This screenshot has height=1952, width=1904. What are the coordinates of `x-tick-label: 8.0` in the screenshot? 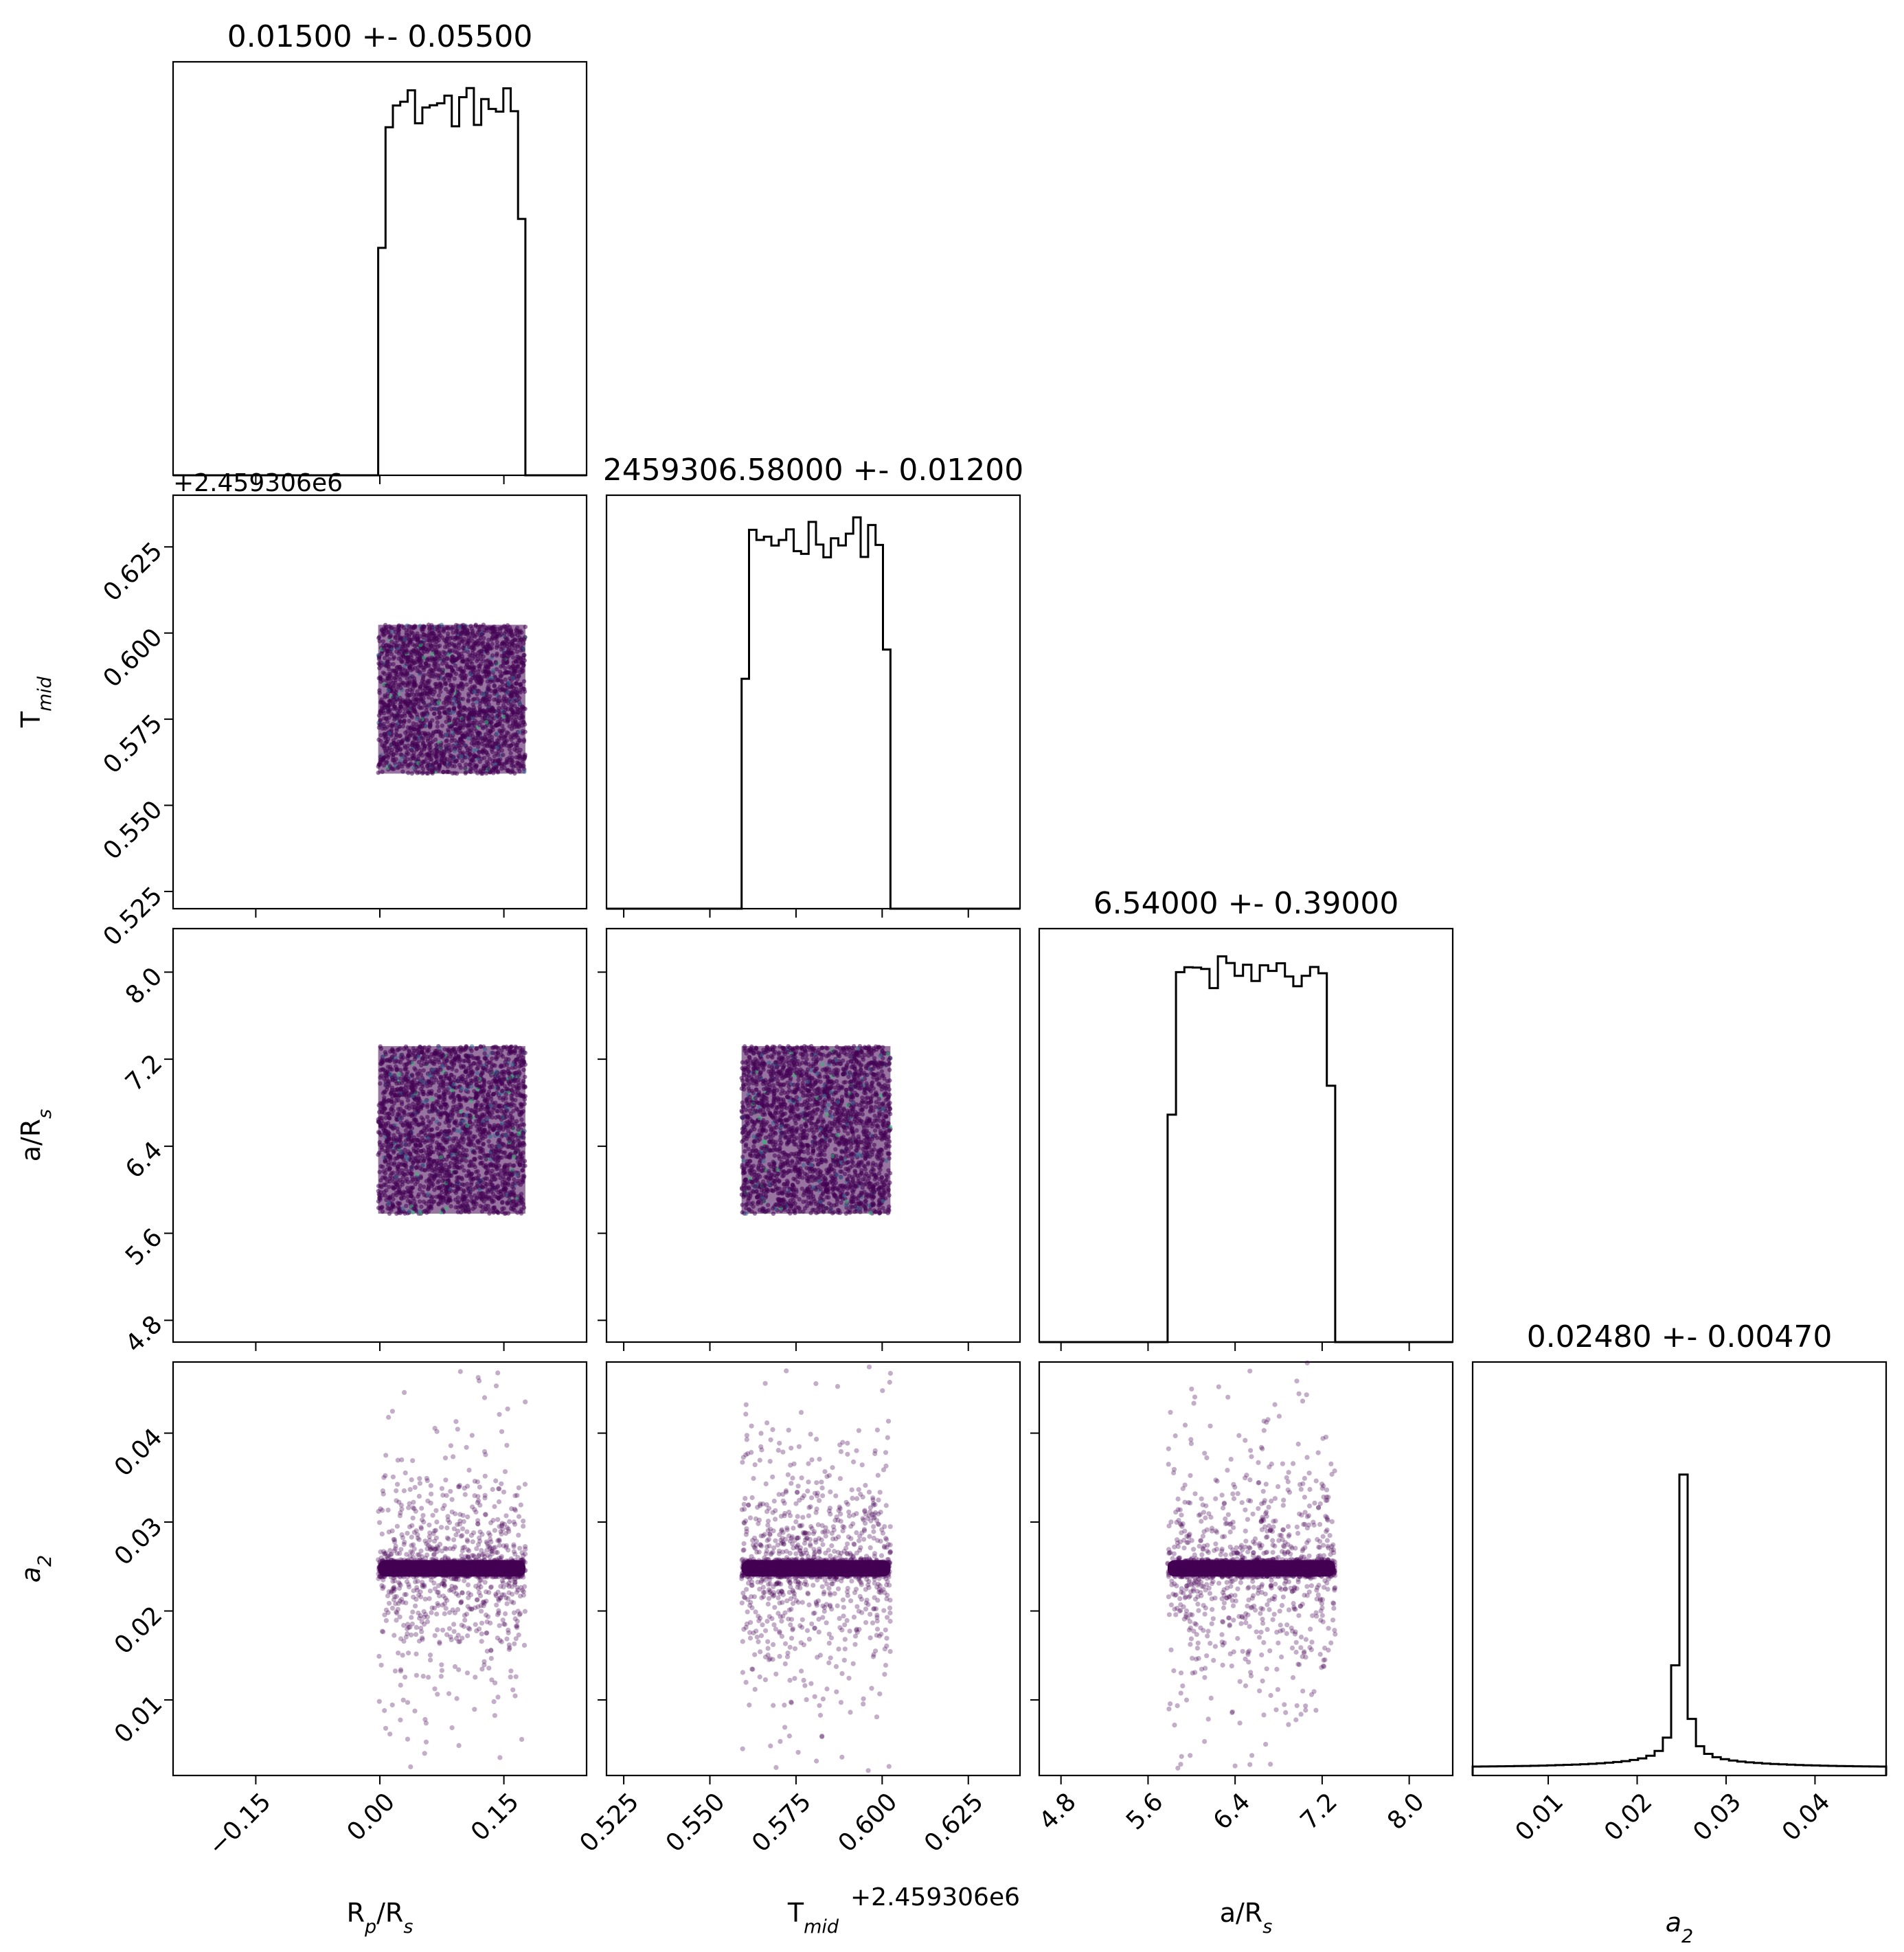 It's located at (1405, 1811).